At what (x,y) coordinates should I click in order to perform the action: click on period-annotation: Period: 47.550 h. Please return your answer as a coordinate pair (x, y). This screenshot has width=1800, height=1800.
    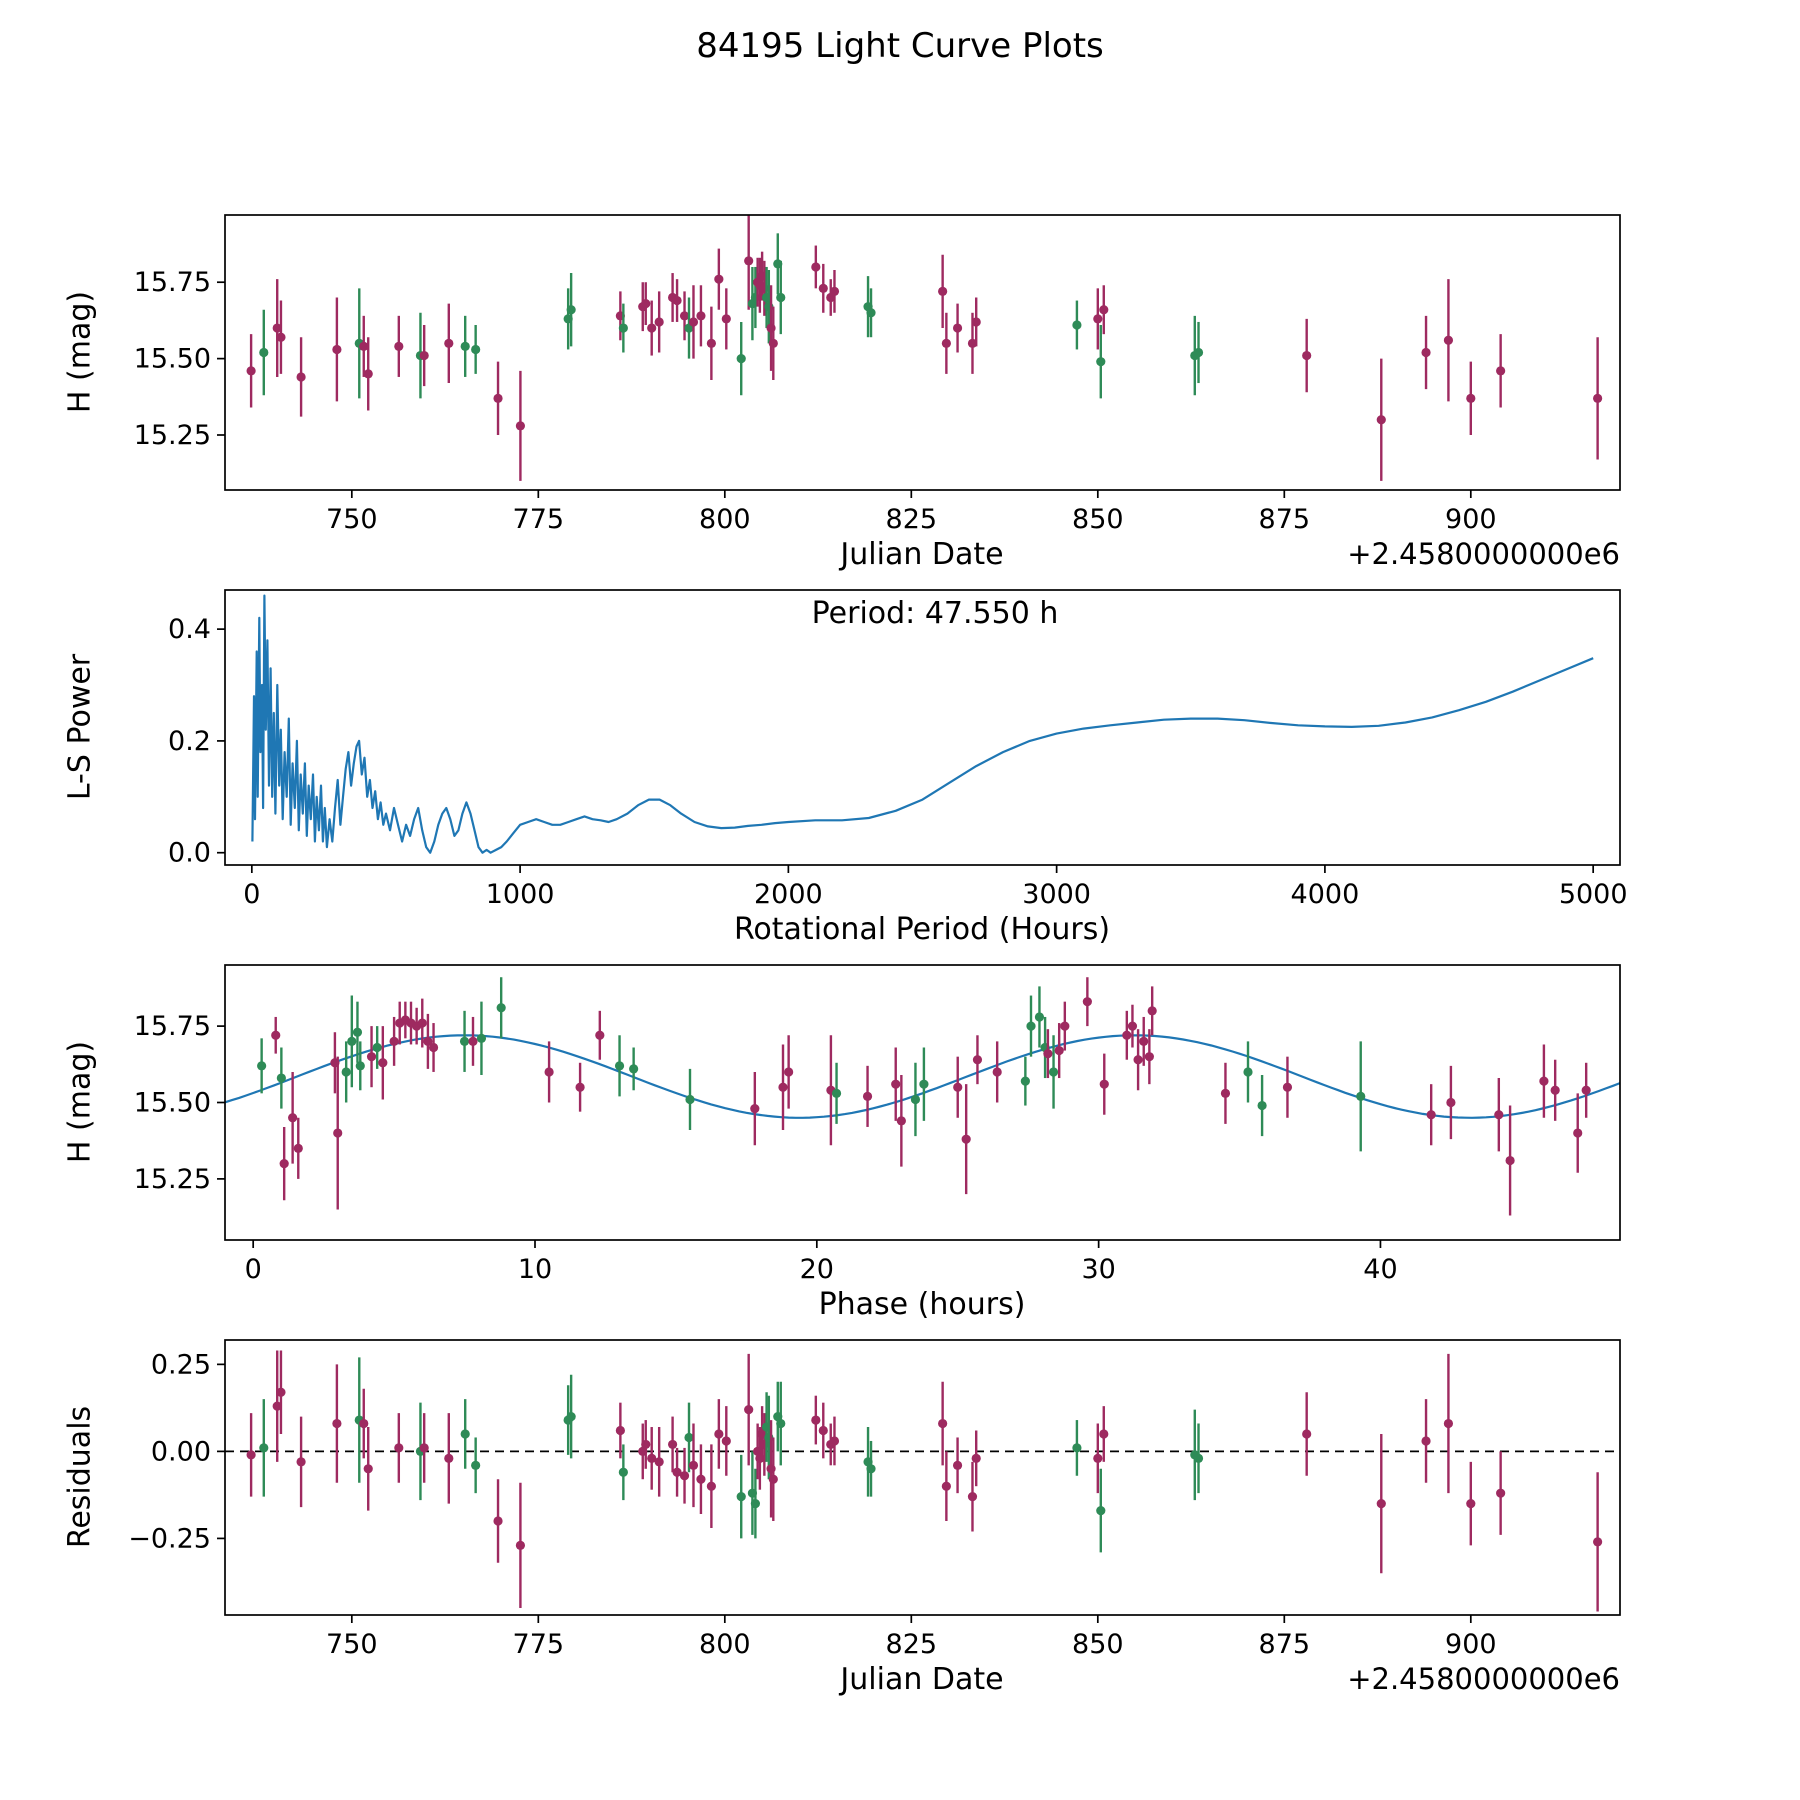
    Looking at the image, I should click on (935, 613).